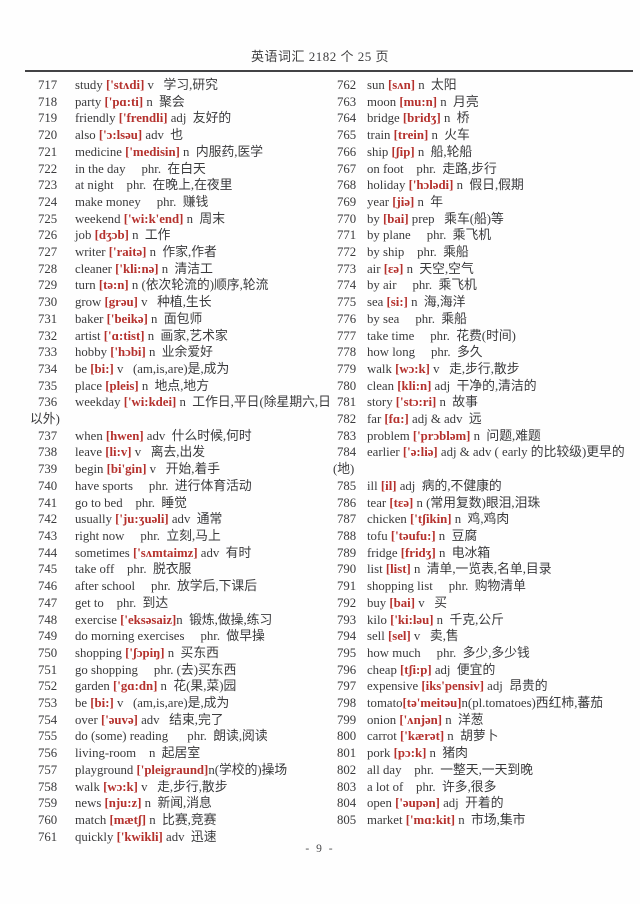  What do you see at coordinates (137, 268) in the screenshot?
I see `entry-phonetic: ['kli:nə]` at bounding box center [137, 268].